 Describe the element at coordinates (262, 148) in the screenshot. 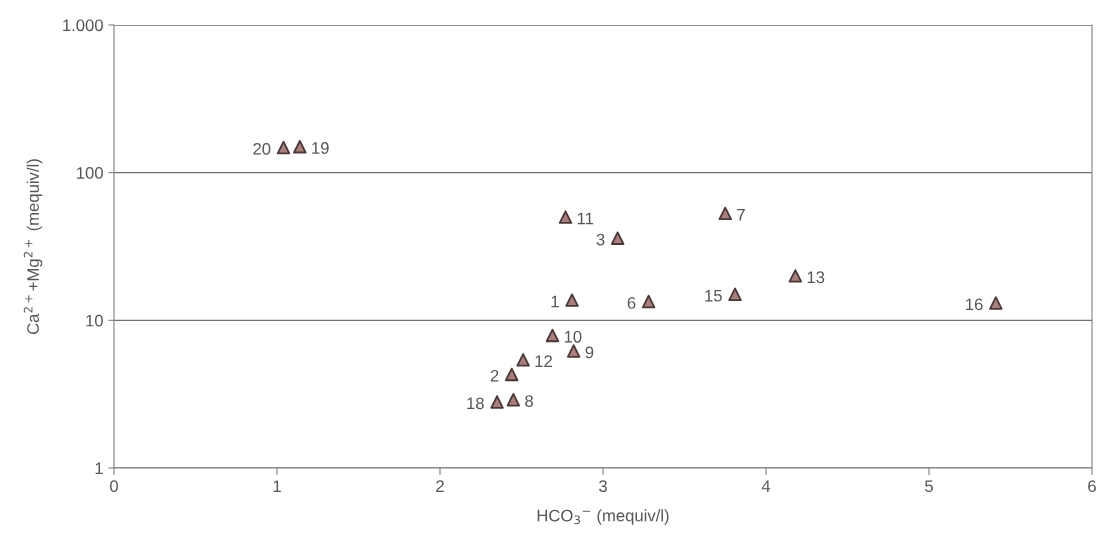

I see `annotation: 20` at that location.